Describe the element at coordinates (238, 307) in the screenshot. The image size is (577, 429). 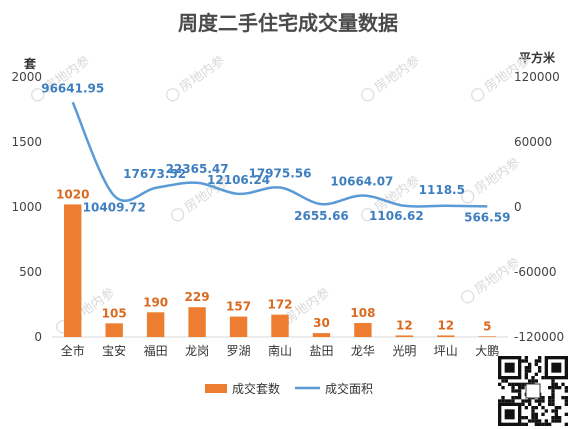
I see `bar-data-label: 157` at that location.